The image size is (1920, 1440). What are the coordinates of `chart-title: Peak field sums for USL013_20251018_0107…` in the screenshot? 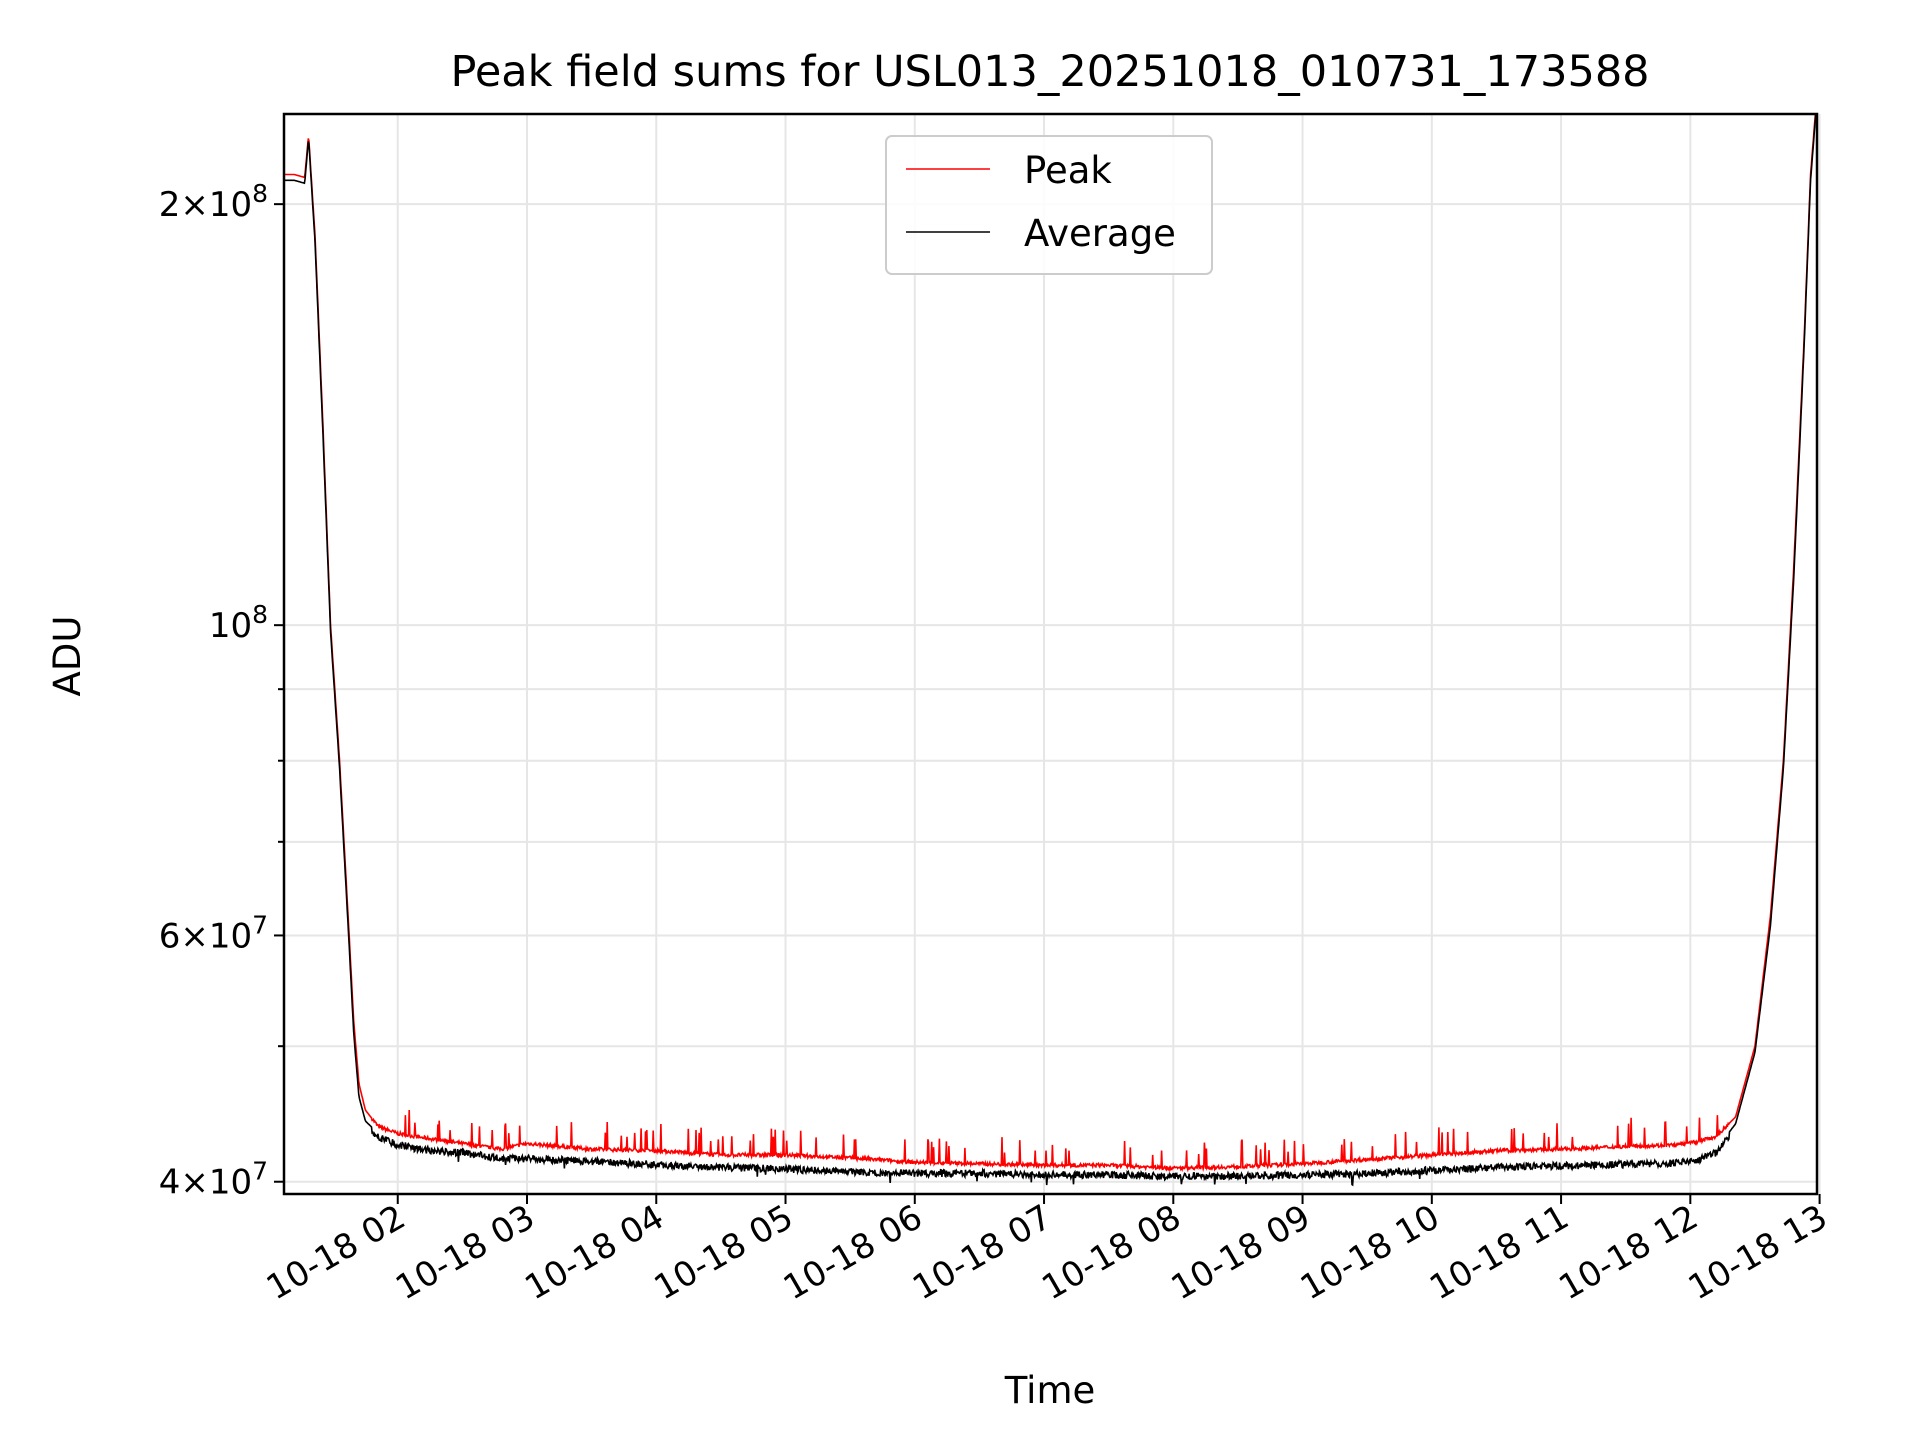 It's located at (1049, 72).